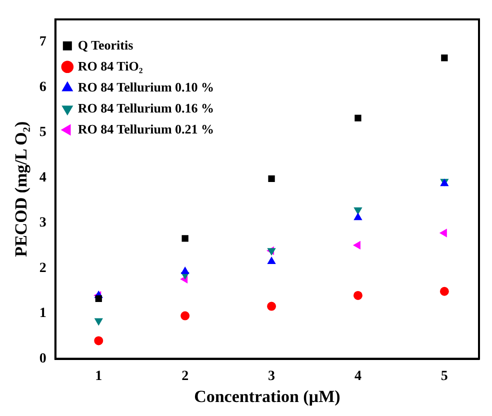 Image resolution: width=492 pixels, height=416 pixels. Describe the element at coordinates (146, 86) in the screenshot. I see `legend-label: RO 84 Tellurium 0.10 %` at that location.